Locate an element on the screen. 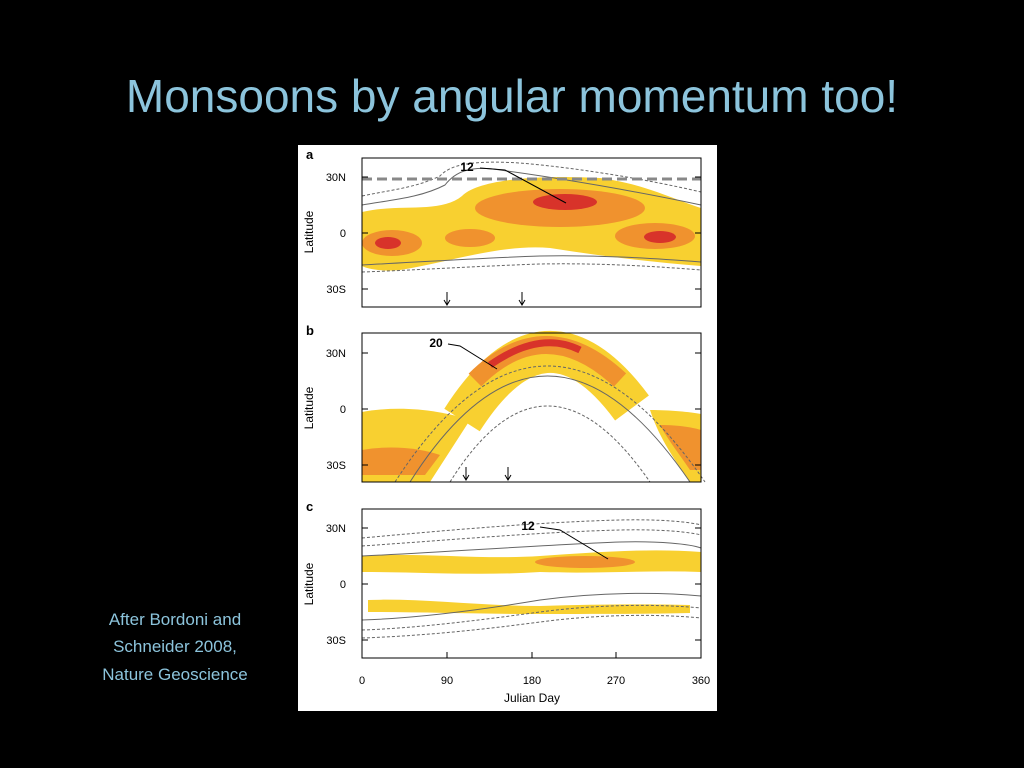 Image resolution: width=1024 pixels, height=768 pixels. x-tick-label: 270 is located at coordinates (616, 681).